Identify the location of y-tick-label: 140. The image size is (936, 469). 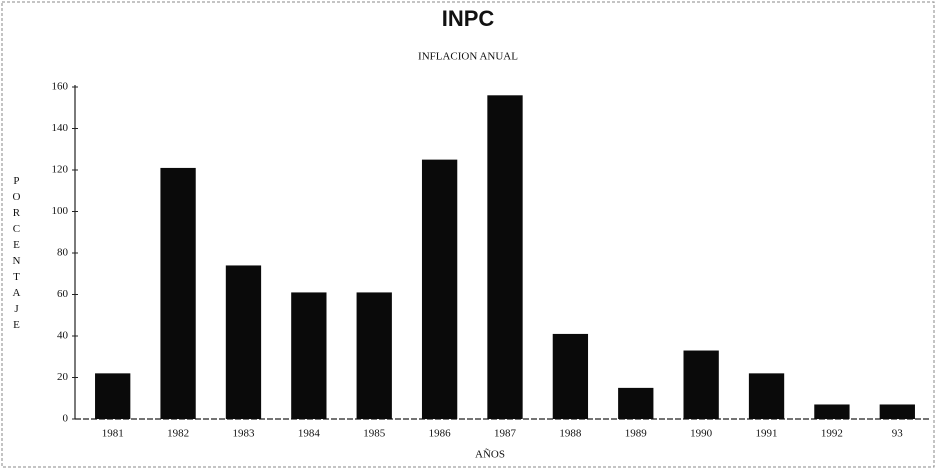
(60, 128).